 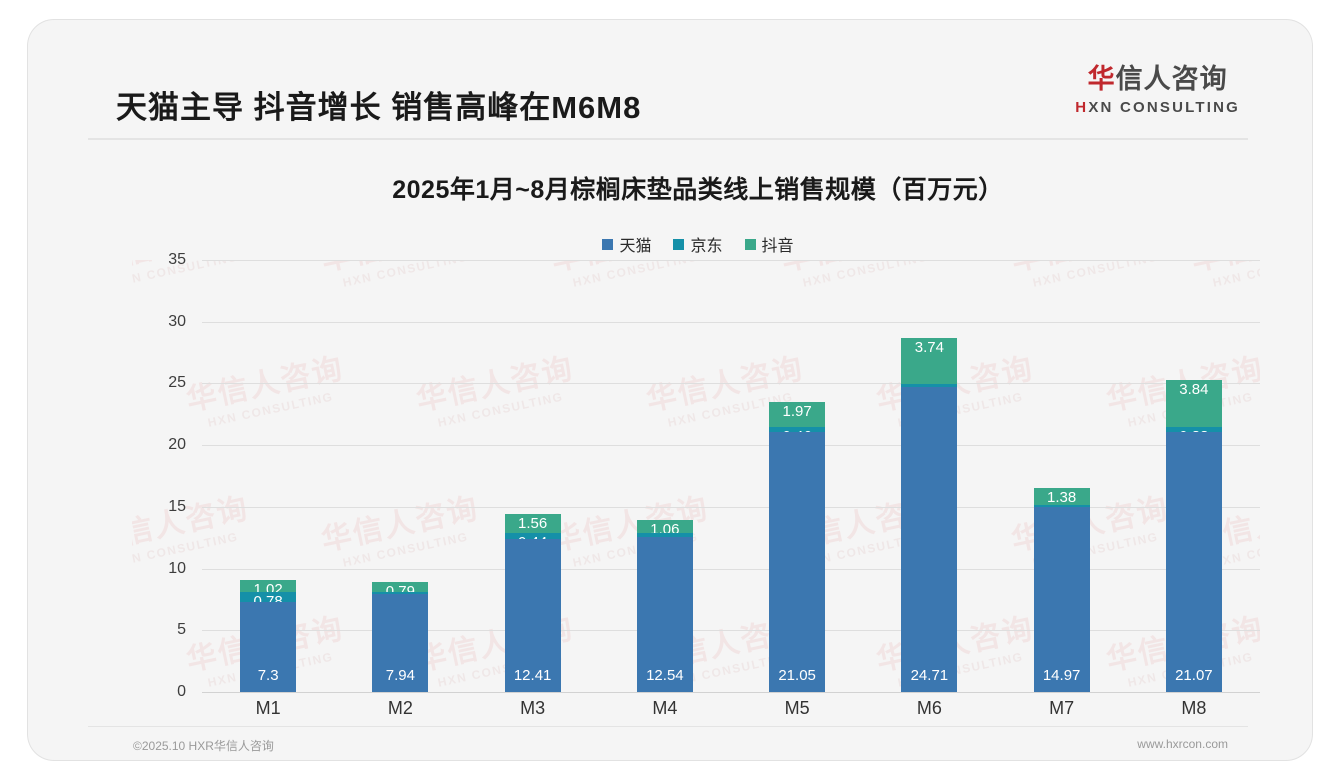 What do you see at coordinates (698, 190) in the screenshot?
I see `chart-title: 2025年1月~8月棕榈床垫品类线上销售规模（百万元）` at bounding box center [698, 190].